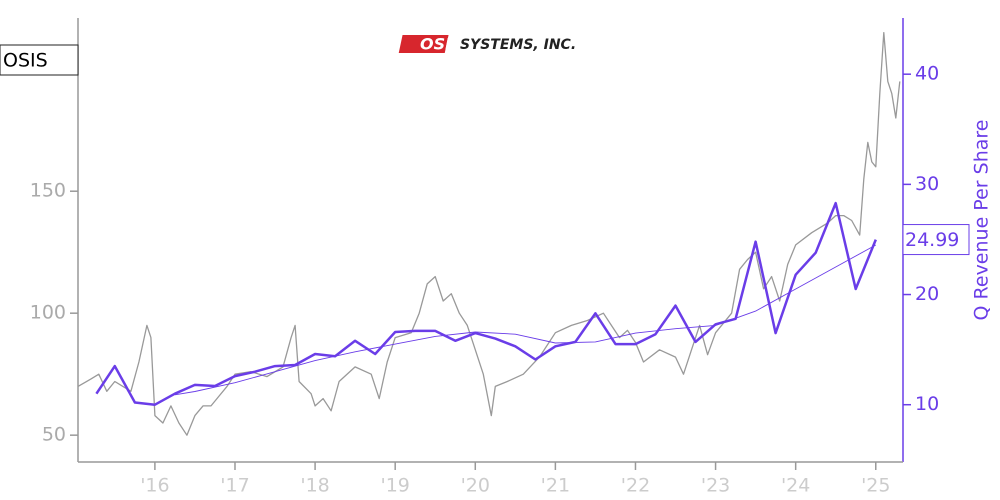 The width and height of the screenshot is (1000, 500). Describe the element at coordinates (715, 486) in the screenshot. I see `x-tick-label: '23` at that location.